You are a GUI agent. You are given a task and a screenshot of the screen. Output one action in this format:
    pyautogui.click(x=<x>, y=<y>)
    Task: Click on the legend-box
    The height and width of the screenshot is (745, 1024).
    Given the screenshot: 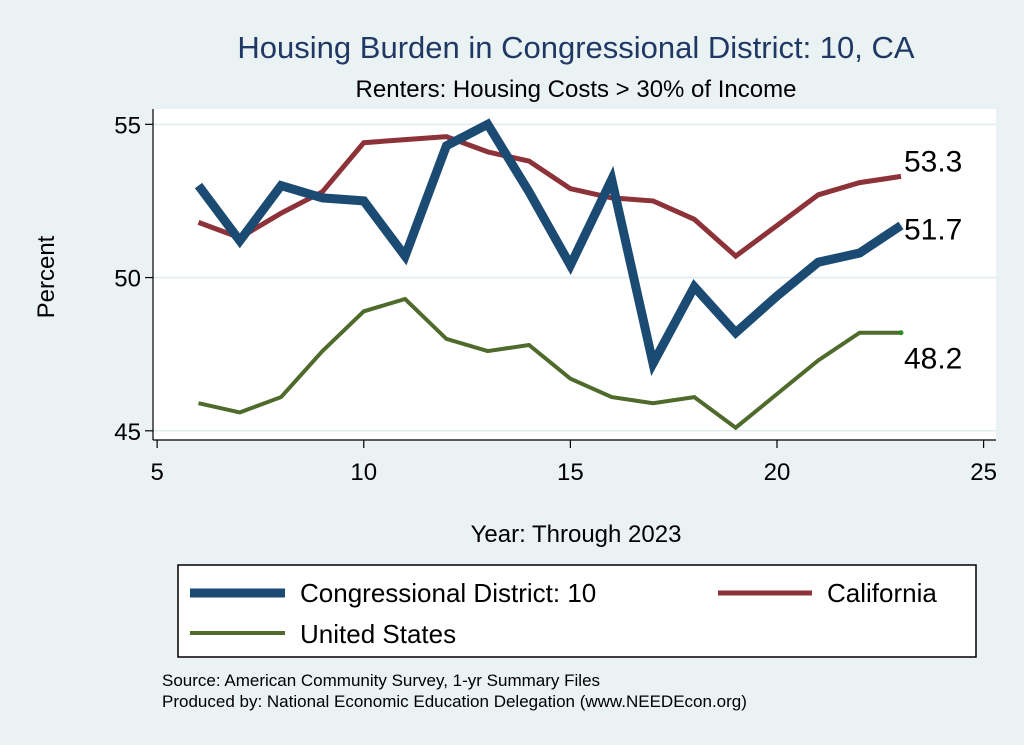 What is the action you would take?
    pyautogui.click(x=577, y=611)
    